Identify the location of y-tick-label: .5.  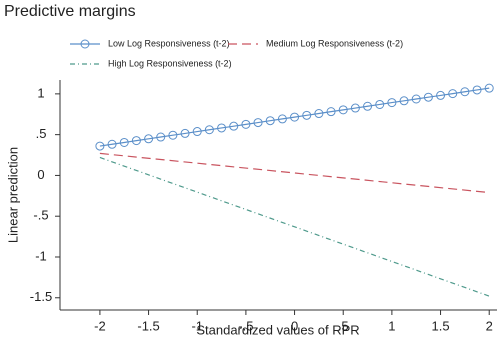
(41, 133).